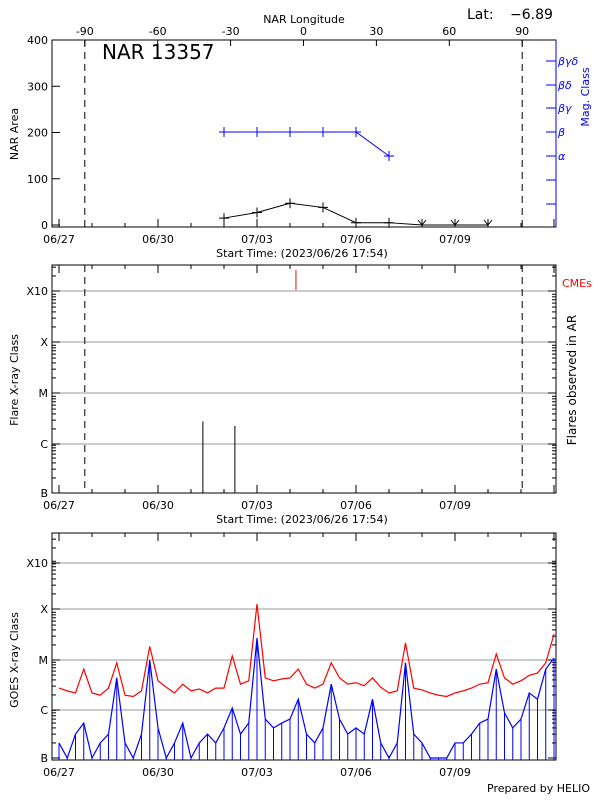 The width and height of the screenshot is (600, 800). I want to click on p1-y-tick-label: 200, so click(37, 133).